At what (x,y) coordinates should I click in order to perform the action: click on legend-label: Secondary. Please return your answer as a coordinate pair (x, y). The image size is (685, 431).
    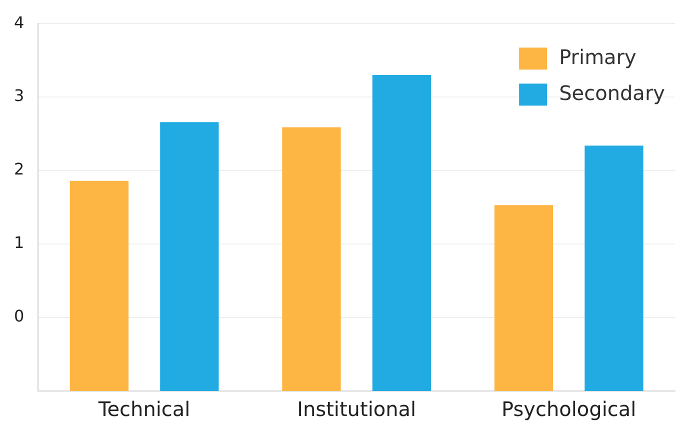
    Looking at the image, I should click on (612, 92).